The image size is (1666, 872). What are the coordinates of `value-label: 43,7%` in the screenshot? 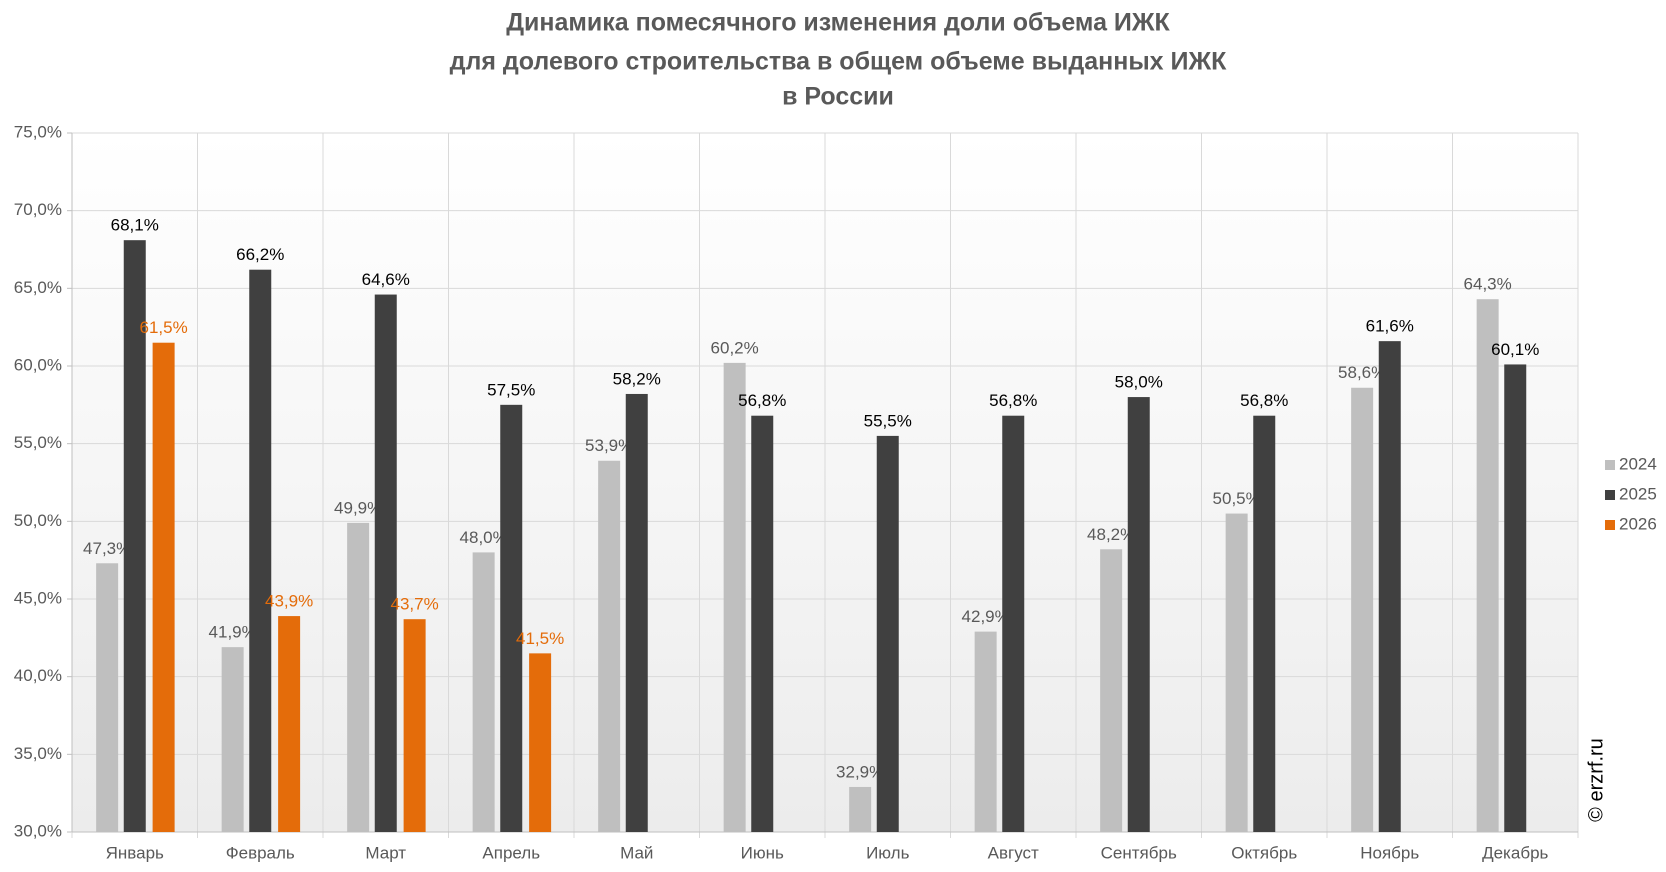 It's located at (415, 604).